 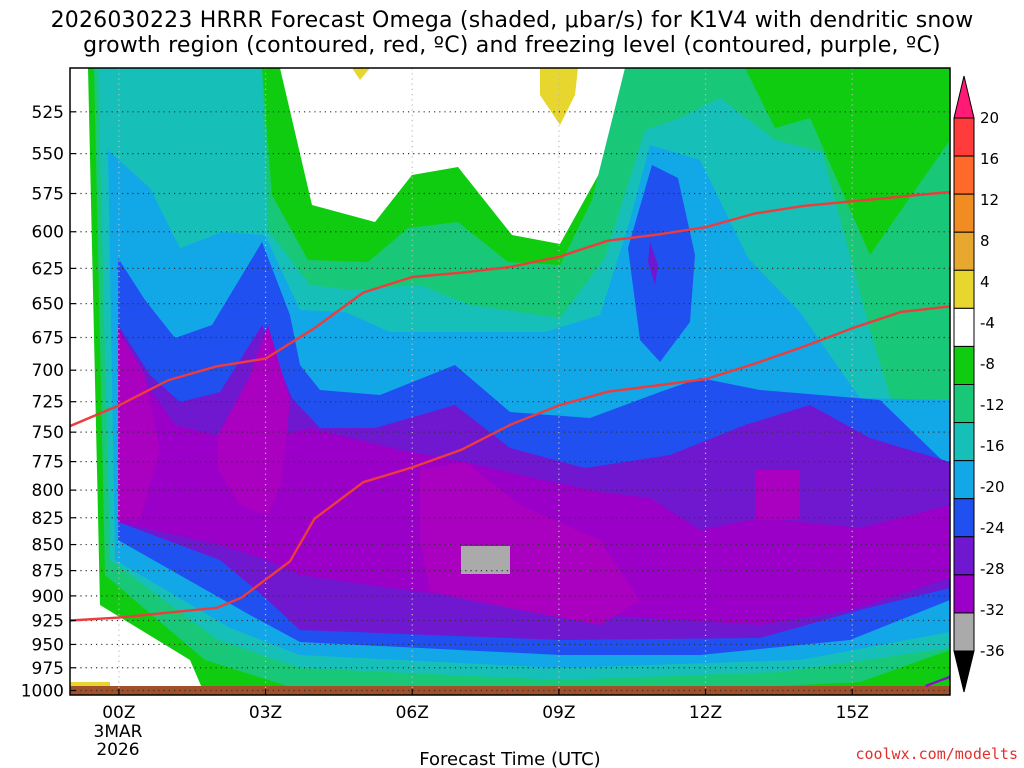 What do you see at coordinates (412, 713) in the screenshot?
I see `x-tick-label: 06Z` at bounding box center [412, 713].